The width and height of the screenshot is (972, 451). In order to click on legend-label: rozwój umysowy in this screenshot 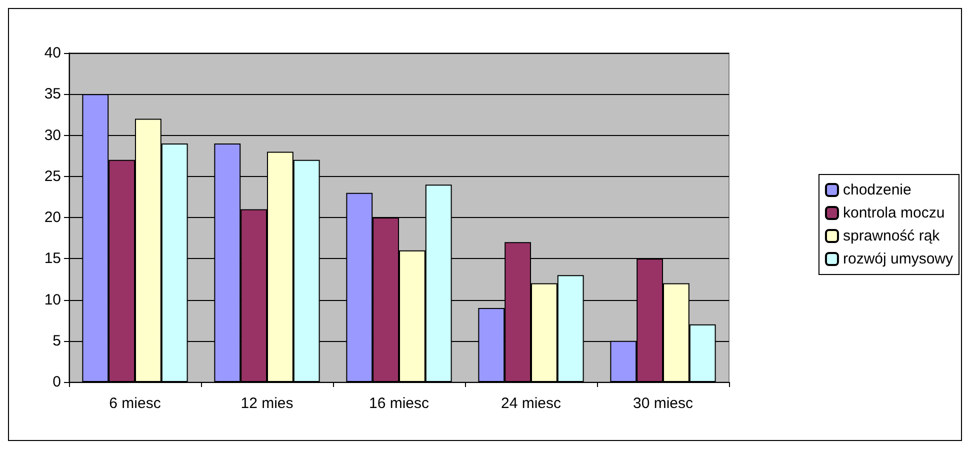, I will do `click(898, 259)`.